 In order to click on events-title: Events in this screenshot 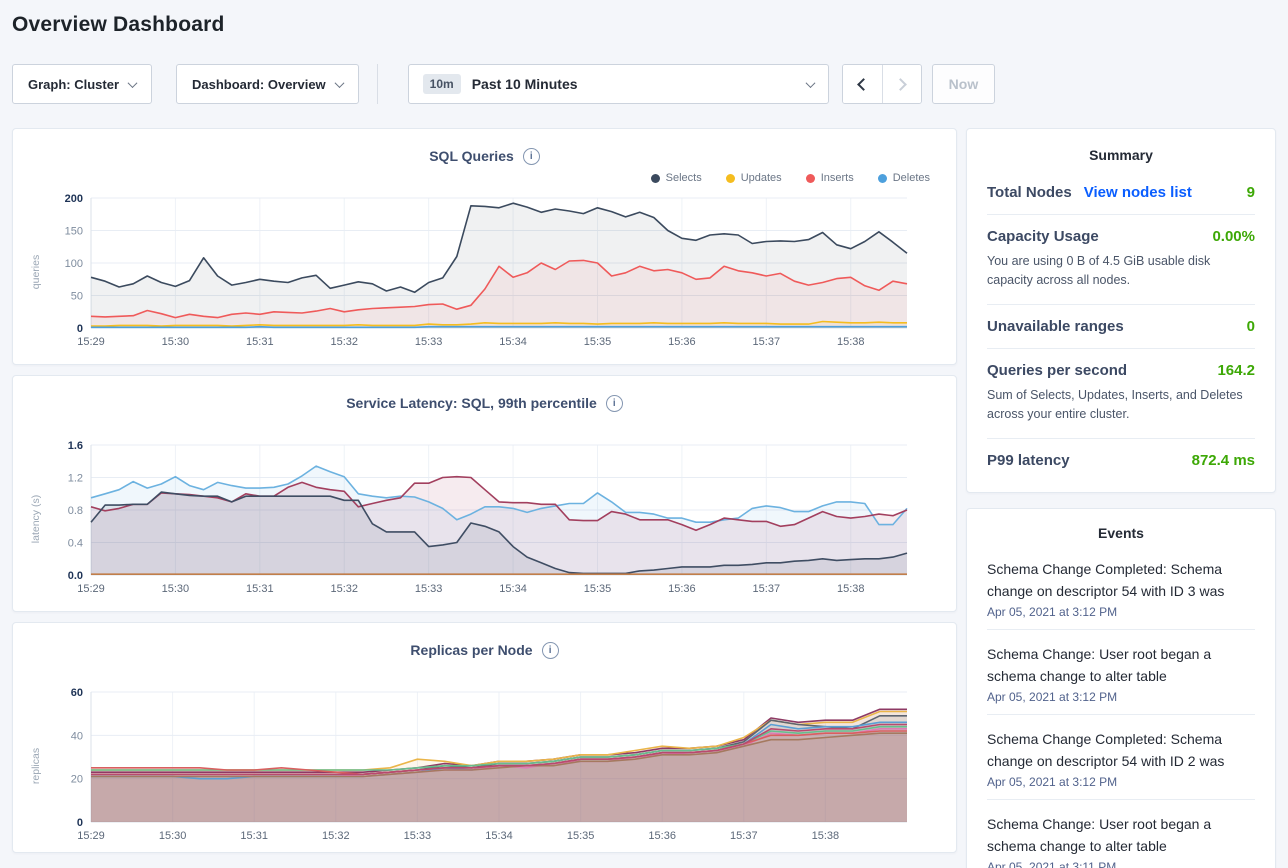, I will do `click(1121, 532)`.